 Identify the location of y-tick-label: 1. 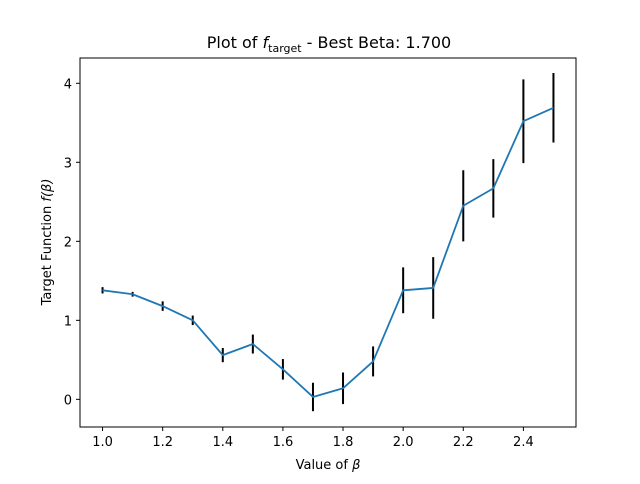
(68, 321).